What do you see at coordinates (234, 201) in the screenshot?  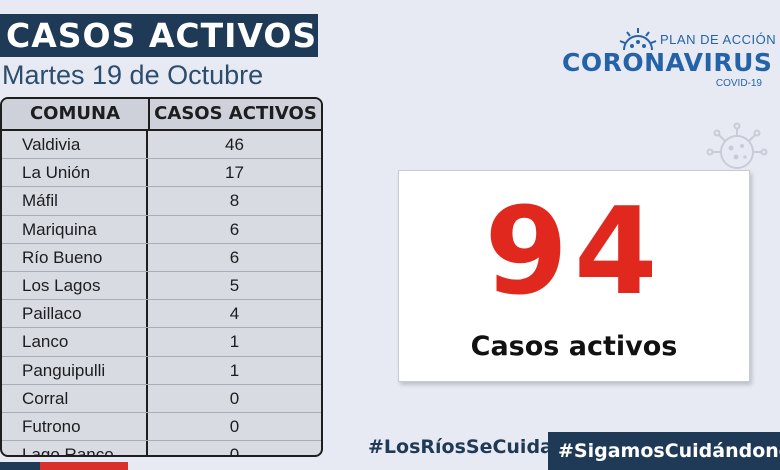 I see `casos-cell: 8` at bounding box center [234, 201].